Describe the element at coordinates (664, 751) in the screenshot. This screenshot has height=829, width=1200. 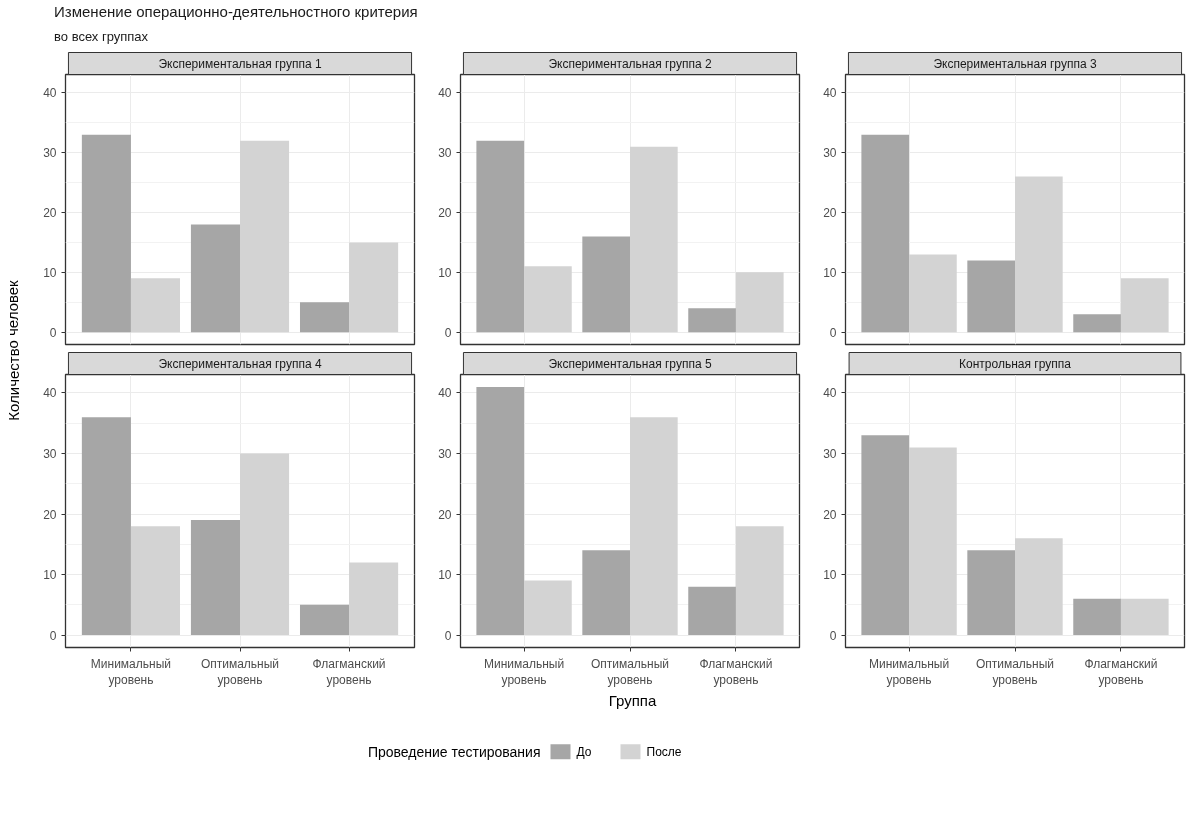
I see `legend-label: После` at that location.